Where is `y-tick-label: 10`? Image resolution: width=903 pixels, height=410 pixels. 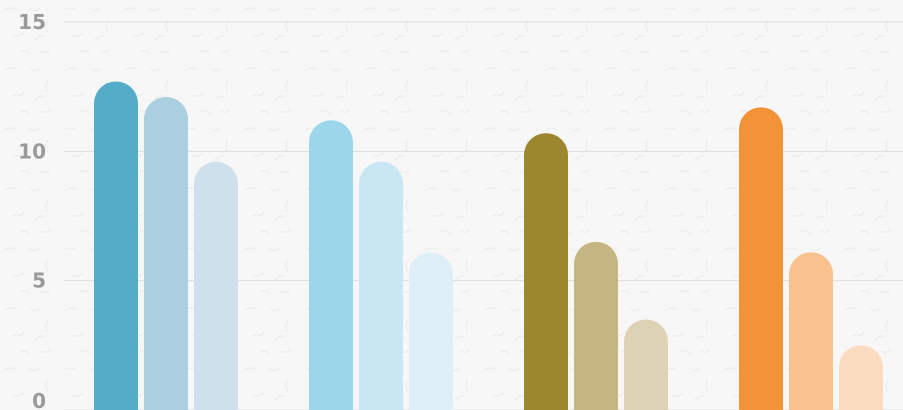 y-tick-label: 10 is located at coordinates (32, 151).